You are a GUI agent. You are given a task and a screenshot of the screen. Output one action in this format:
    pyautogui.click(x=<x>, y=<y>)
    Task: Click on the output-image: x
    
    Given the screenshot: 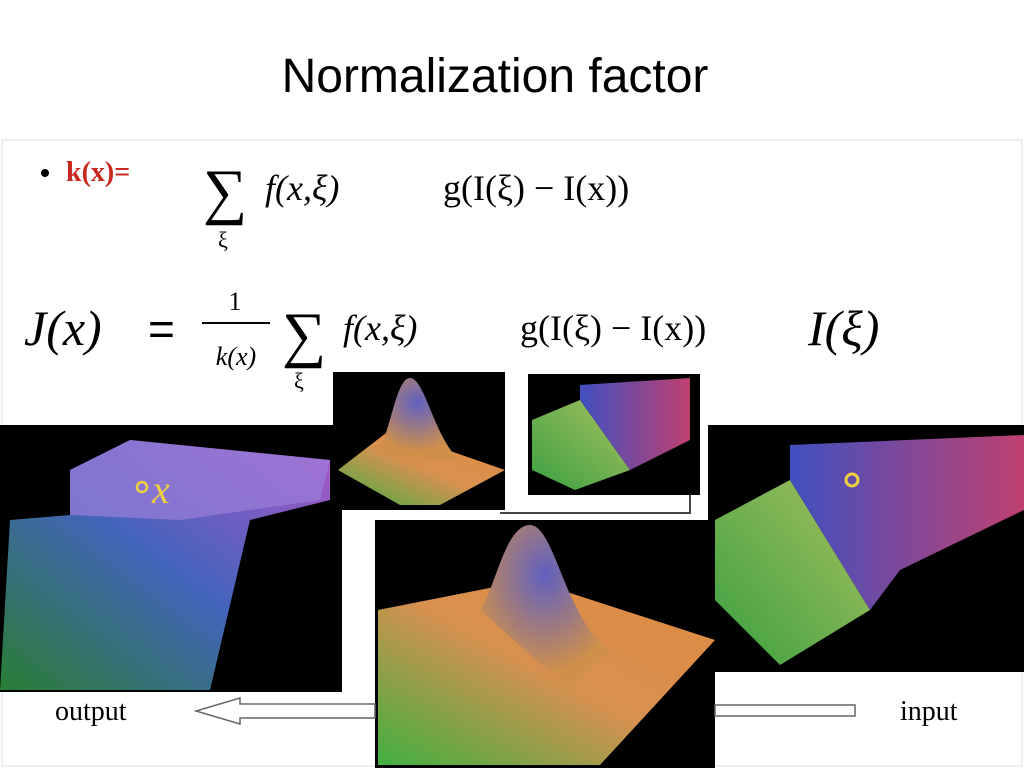 What is the action you would take?
    pyautogui.click(x=171, y=558)
    